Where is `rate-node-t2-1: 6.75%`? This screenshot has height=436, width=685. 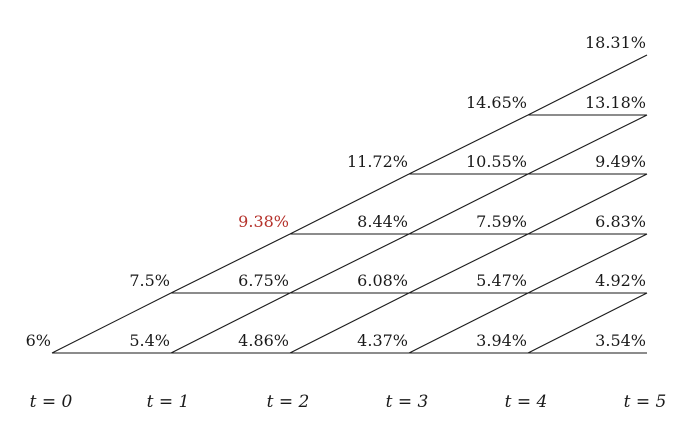
rate-node-t2-1: 6.75% is located at coordinates (263, 280).